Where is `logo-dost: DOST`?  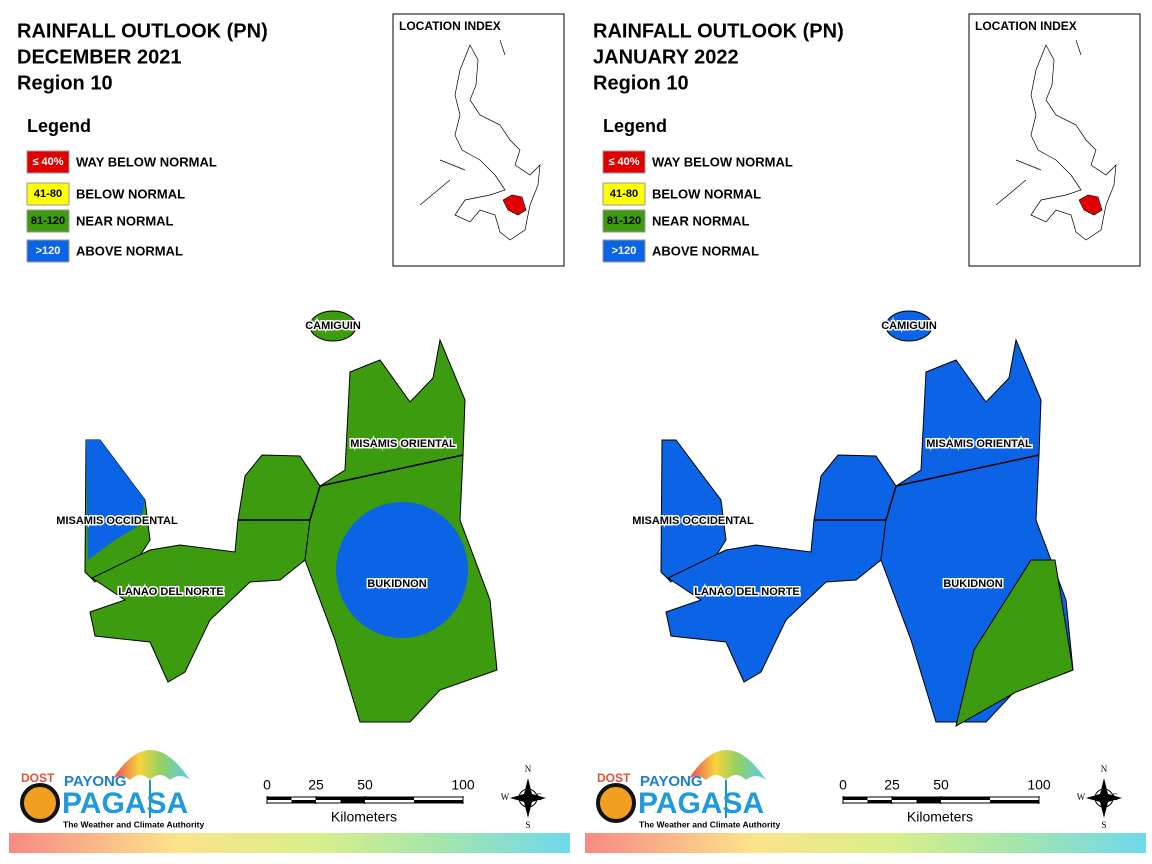 logo-dost: DOST is located at coordinates (38, 778).